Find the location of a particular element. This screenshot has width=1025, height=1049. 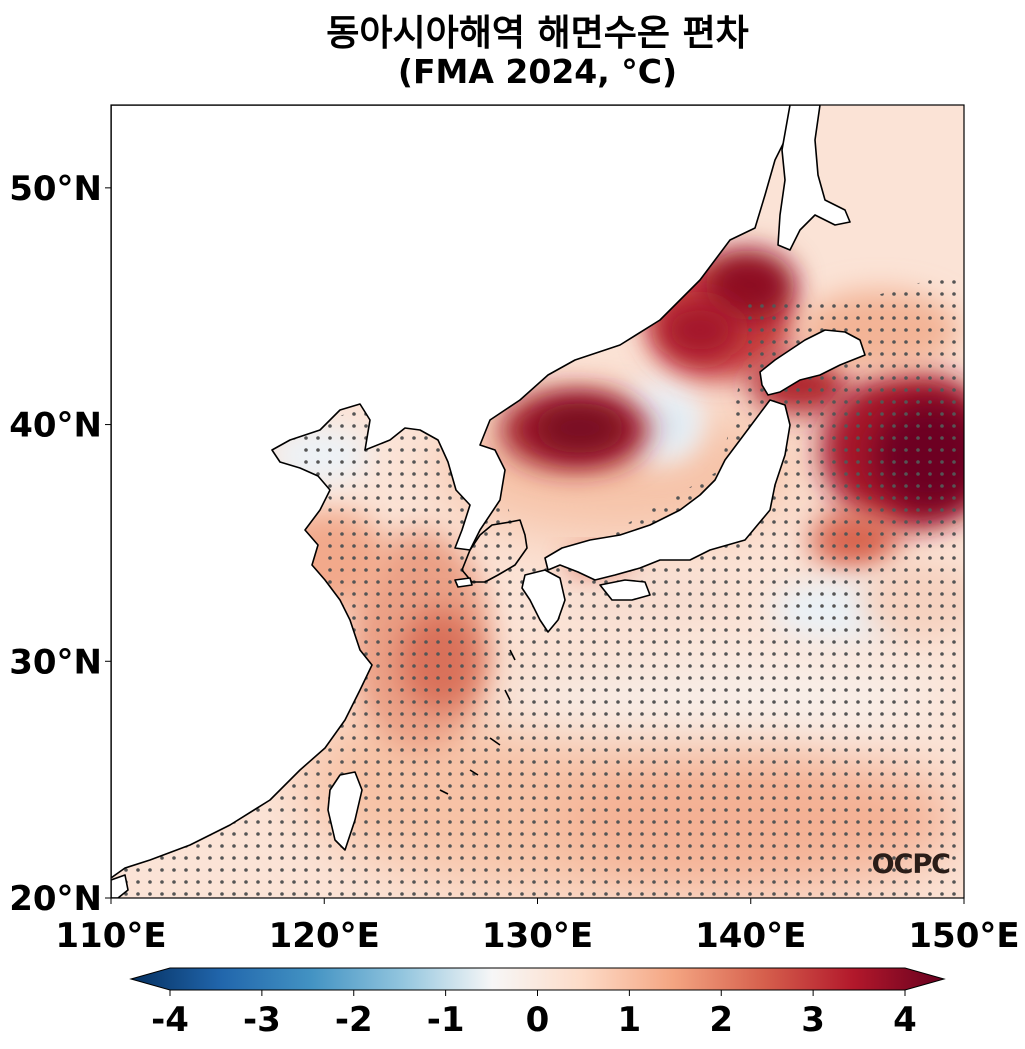

colorbar-tick-label: 1 is located at coordinates (630, 1020).